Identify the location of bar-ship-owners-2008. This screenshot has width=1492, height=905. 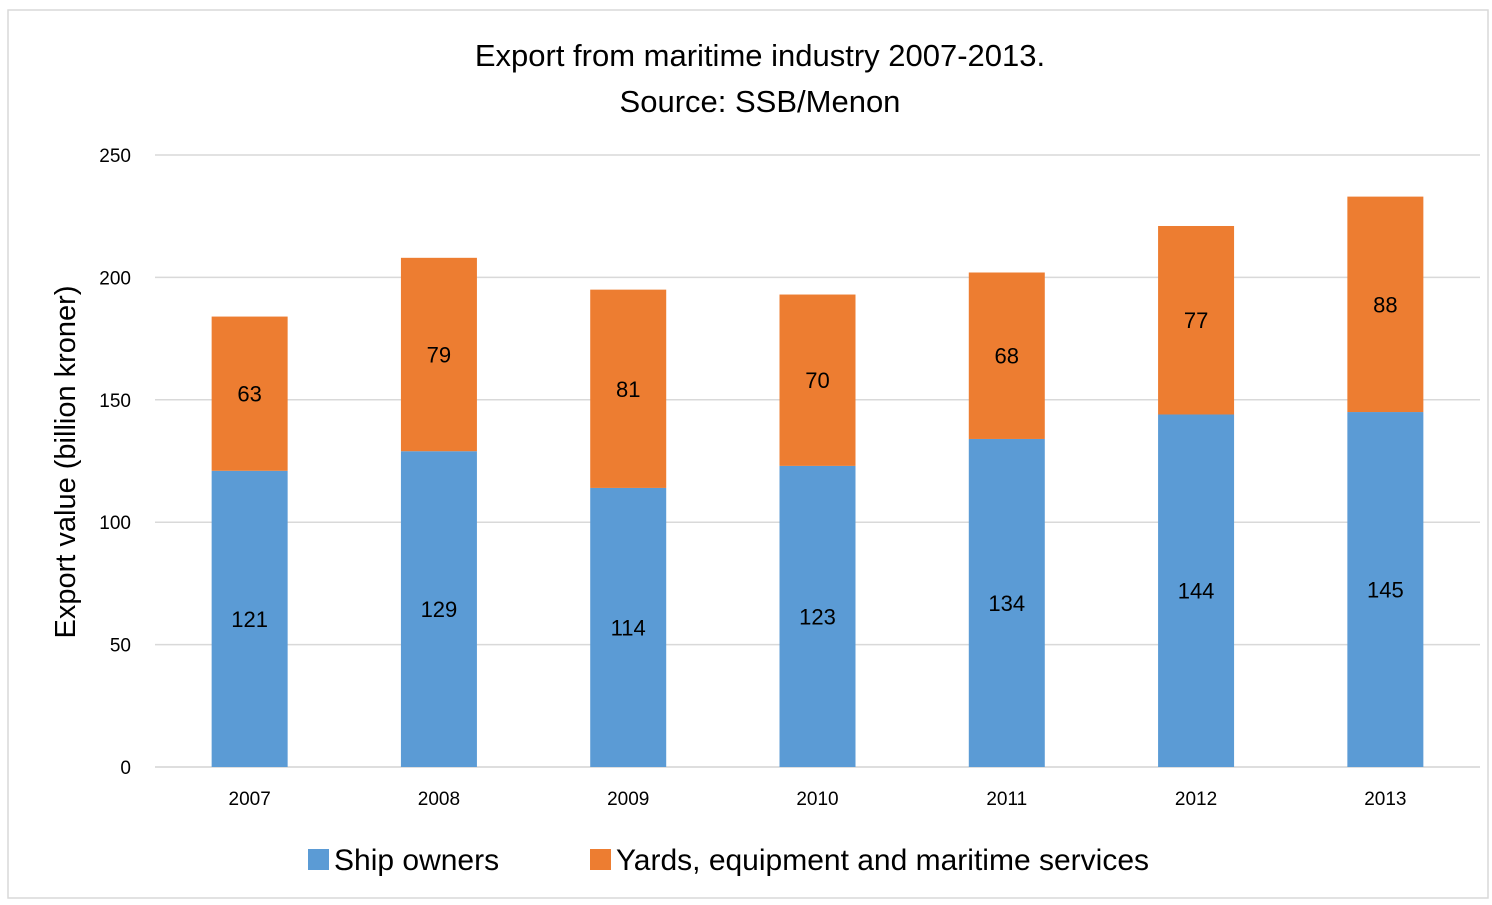
(438, 609).